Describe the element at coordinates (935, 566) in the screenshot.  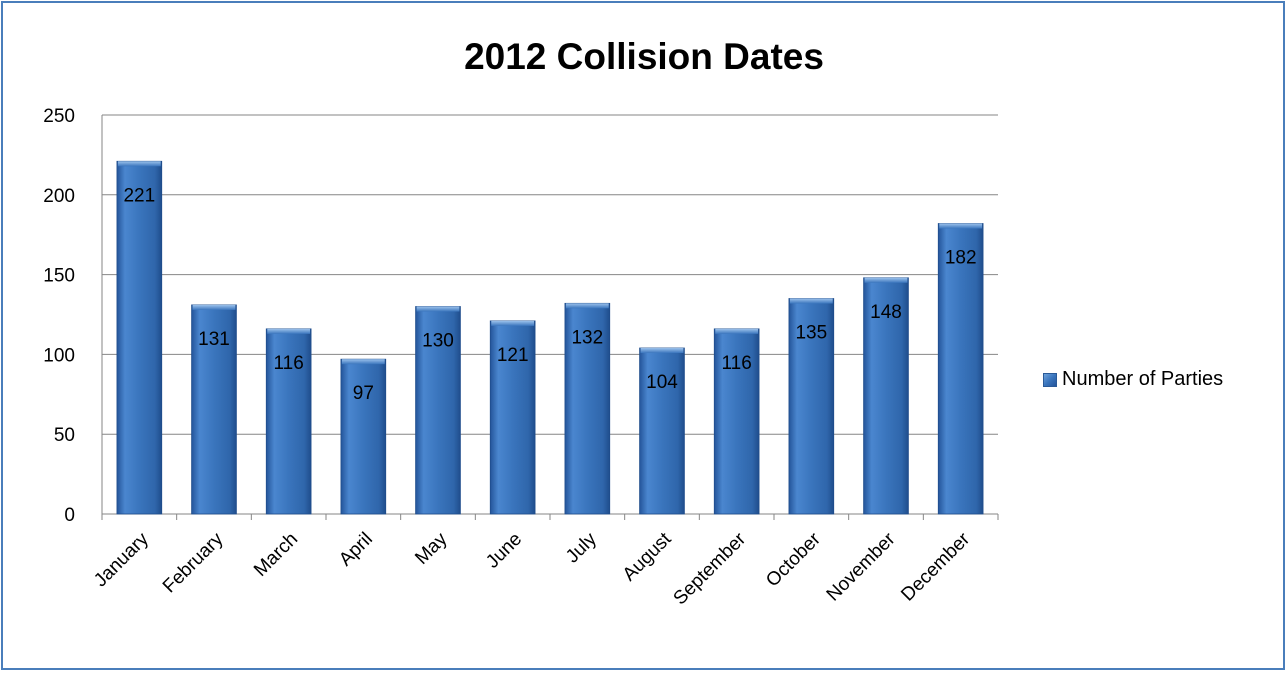
I see `x-tick-label: December` at that location.